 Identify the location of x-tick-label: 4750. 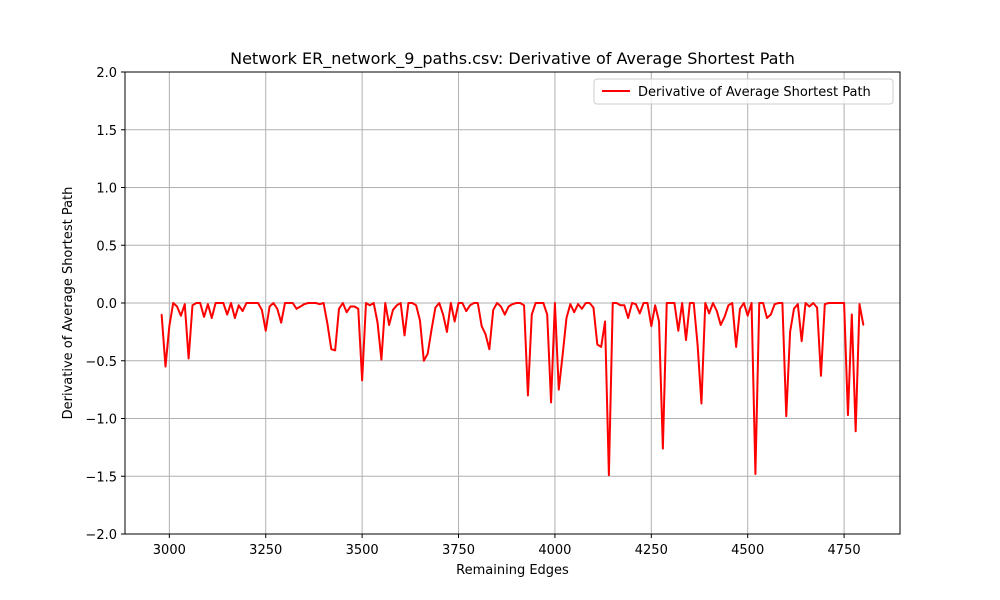
(844, 550).